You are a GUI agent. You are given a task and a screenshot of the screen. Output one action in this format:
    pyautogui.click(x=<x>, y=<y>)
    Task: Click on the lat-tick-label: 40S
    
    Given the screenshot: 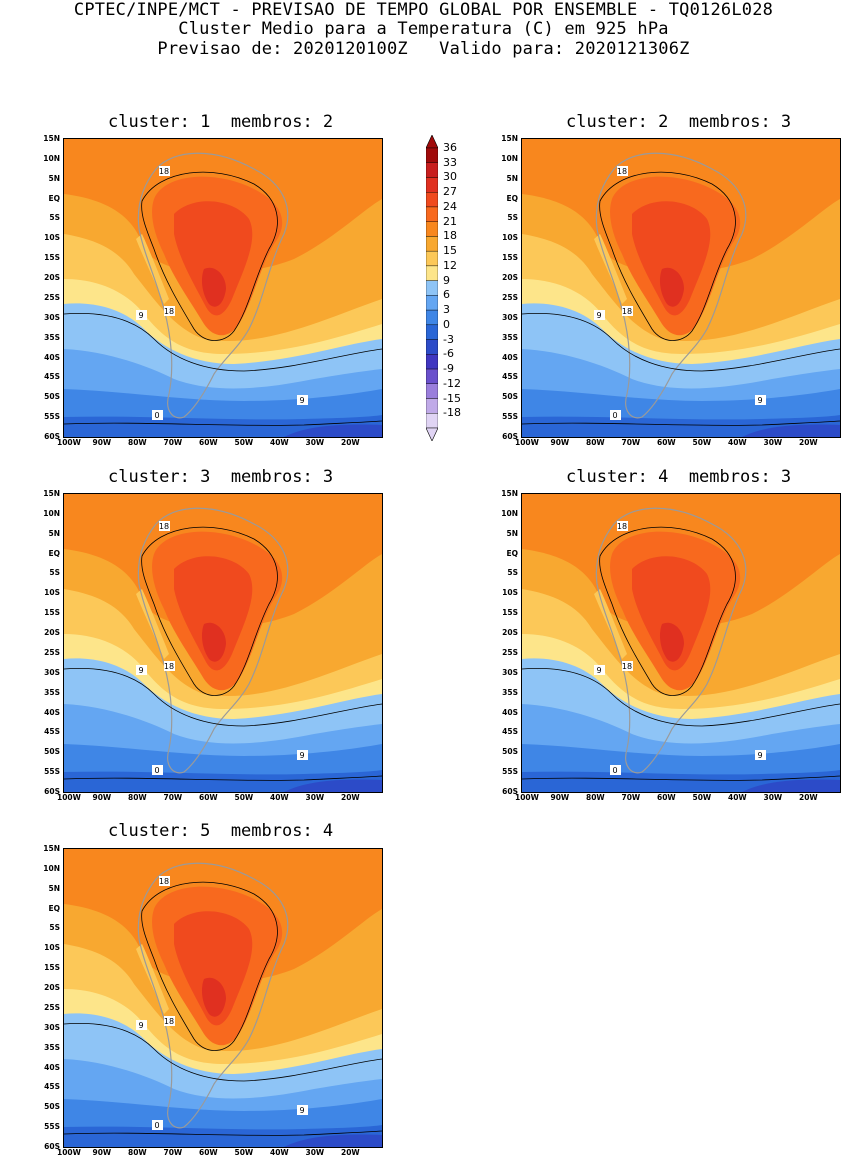 What is the action you would take?
    pyautogui.click(x=510, y=357)
    